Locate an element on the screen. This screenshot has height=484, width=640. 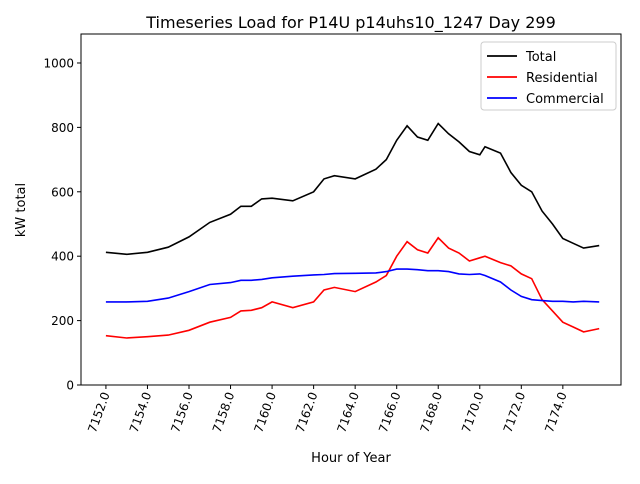
x-axis-label: Hour of Year is located at coordinates (351, 458).